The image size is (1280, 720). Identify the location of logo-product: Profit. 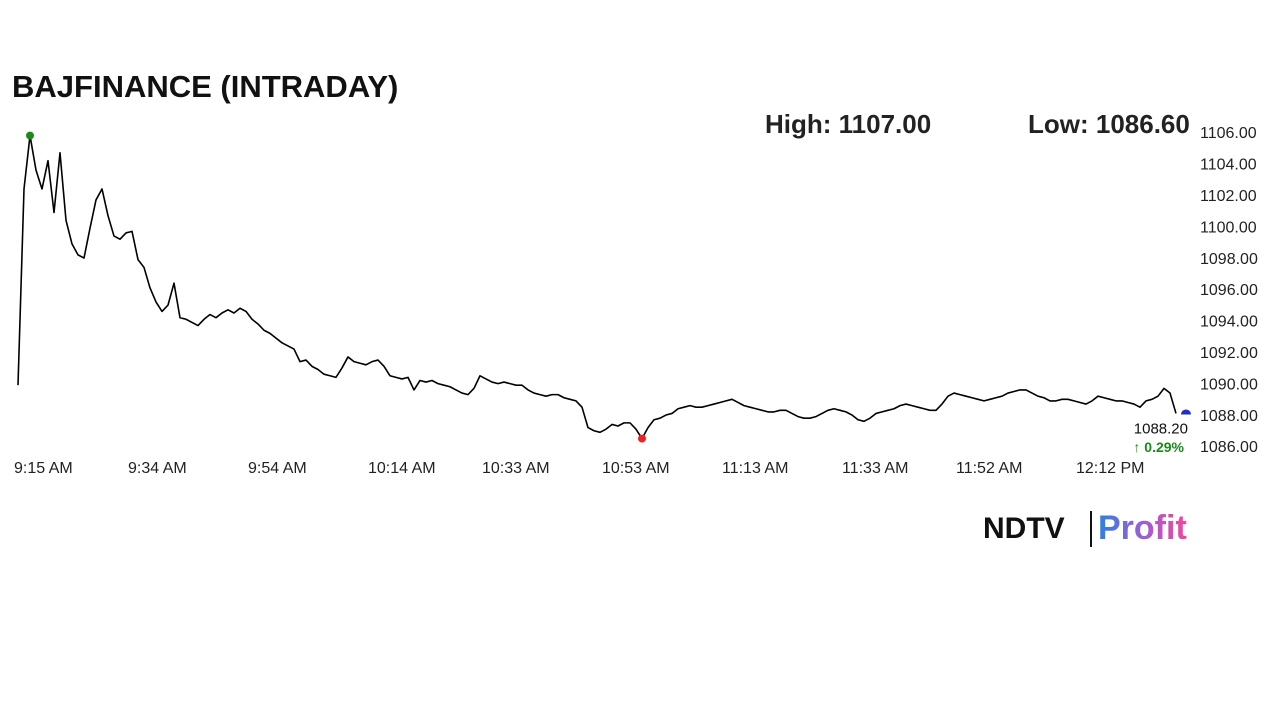
(1142, 528).